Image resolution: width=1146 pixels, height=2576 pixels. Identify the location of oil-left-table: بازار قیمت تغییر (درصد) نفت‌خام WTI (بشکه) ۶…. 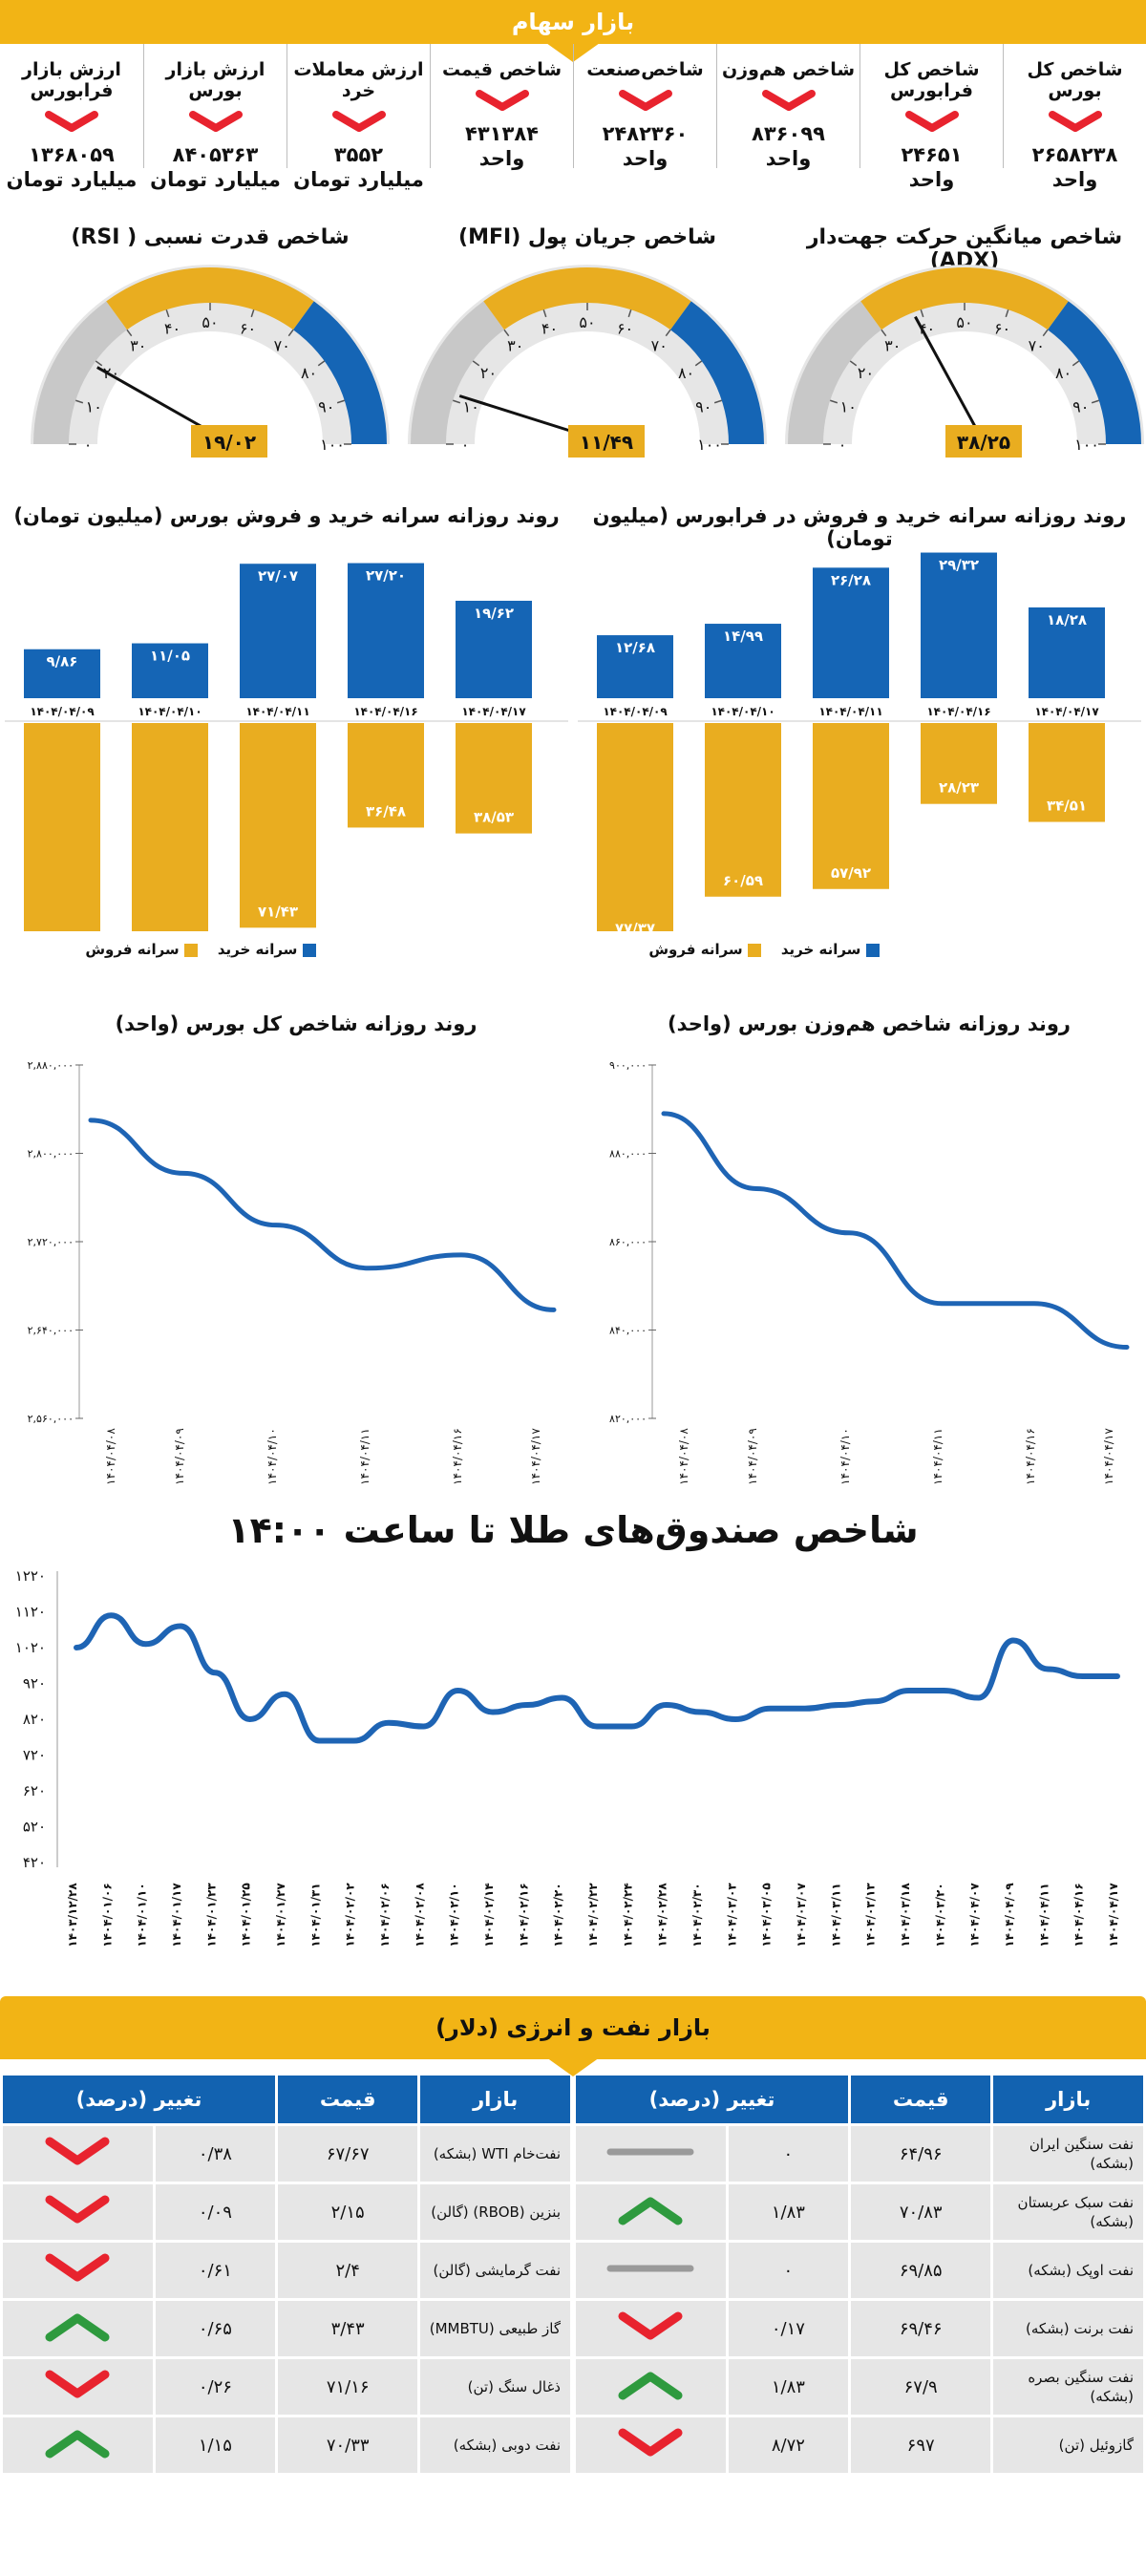
(286, 2274).